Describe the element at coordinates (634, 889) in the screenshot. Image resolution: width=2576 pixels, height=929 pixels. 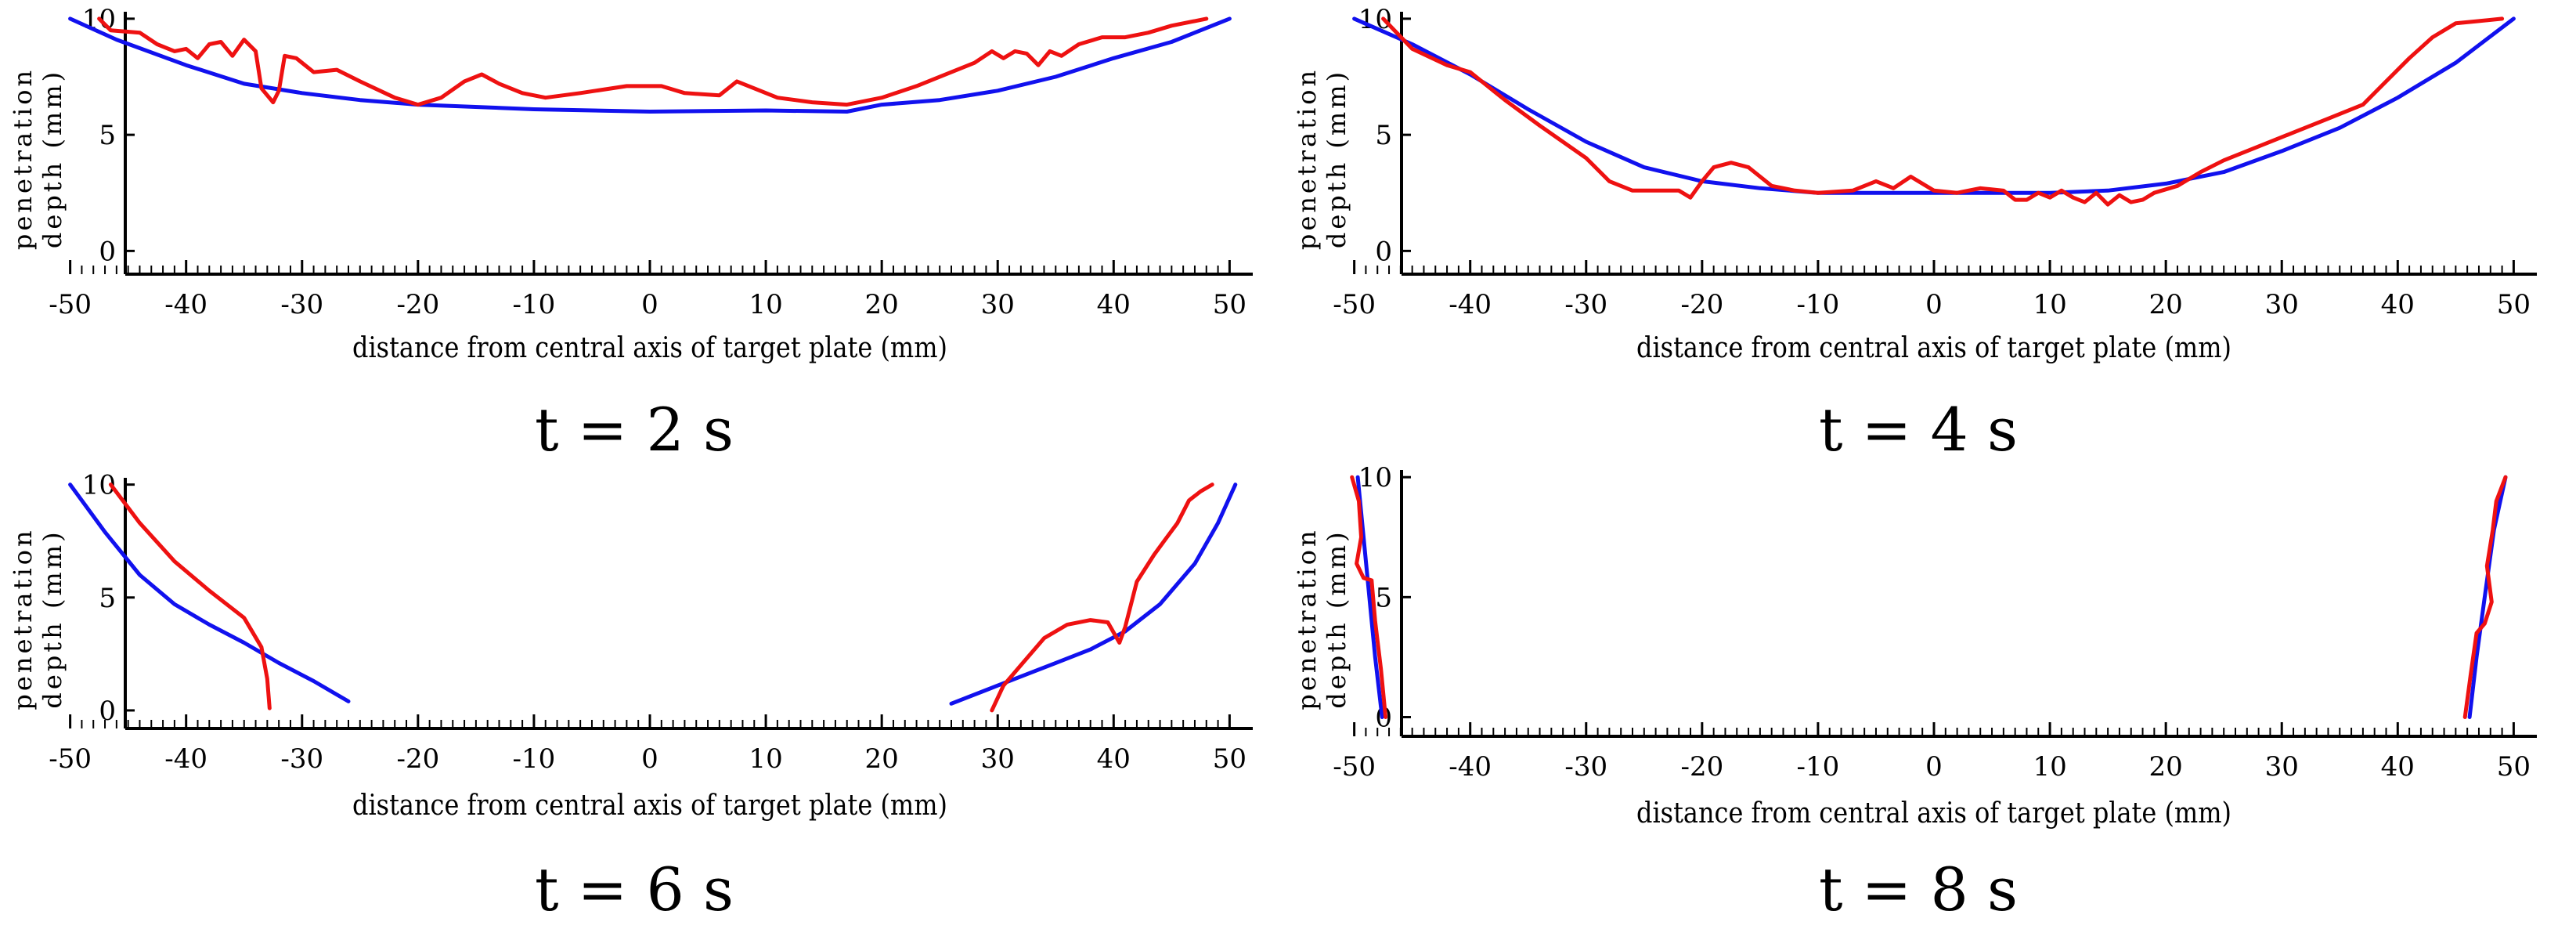
I see `panel-caption: t = 6 s` at that location.